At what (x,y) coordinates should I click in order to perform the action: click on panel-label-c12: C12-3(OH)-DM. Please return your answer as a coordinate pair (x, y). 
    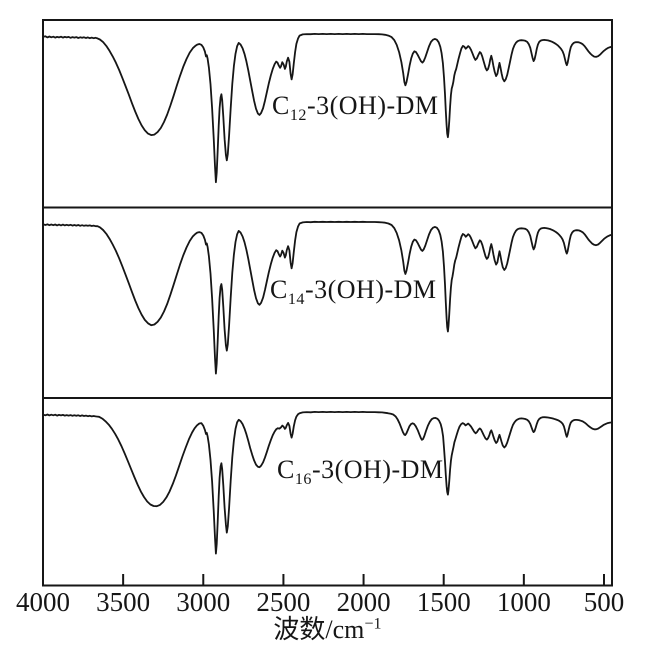
    Looking at the image, I should click on (355, 107).